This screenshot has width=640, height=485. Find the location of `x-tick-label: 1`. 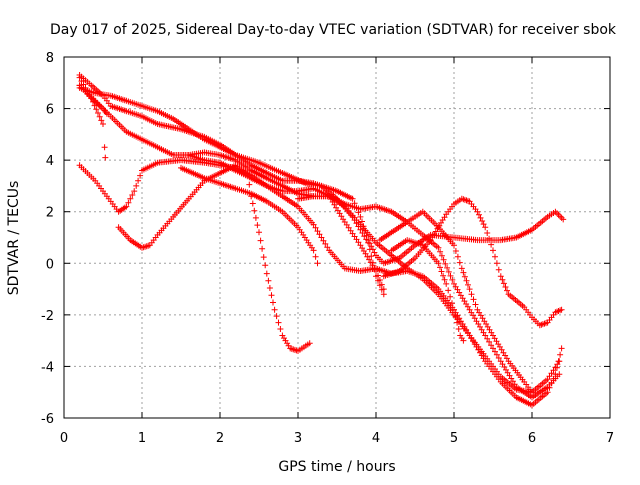

x-tick-label: 1 is located at coordinates (142, 438).